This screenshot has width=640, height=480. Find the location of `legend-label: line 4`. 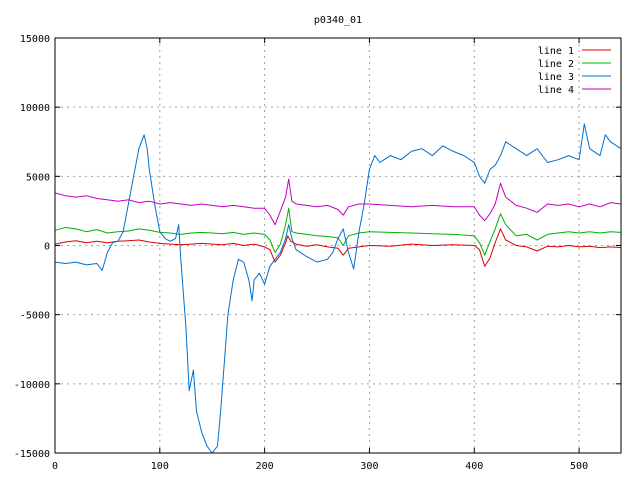

legend-label: line 4 is located at coordinates (556, 90).